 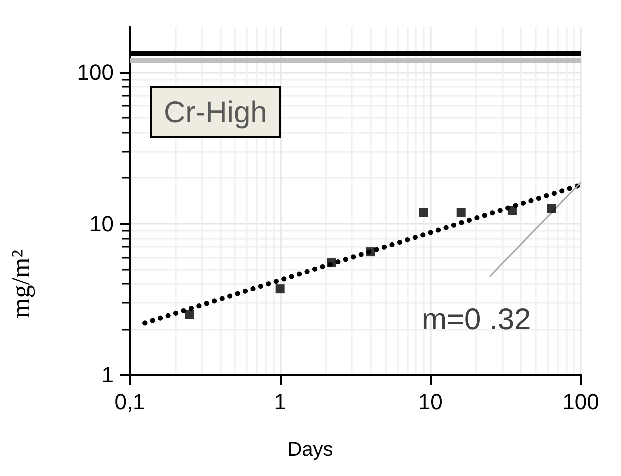 What do you see at coordinates (430, 402) in the screenshot?
I see `x-tick-label: 10` at bounding box center [430, 402].